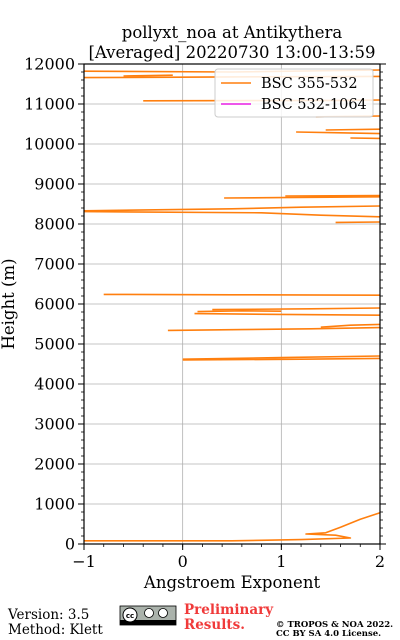 The height and width of the screenshot is (640, 400). Describe the element at coordinates (380, 561) in the screenshot. I see `x-tick-label: 2` at that location.